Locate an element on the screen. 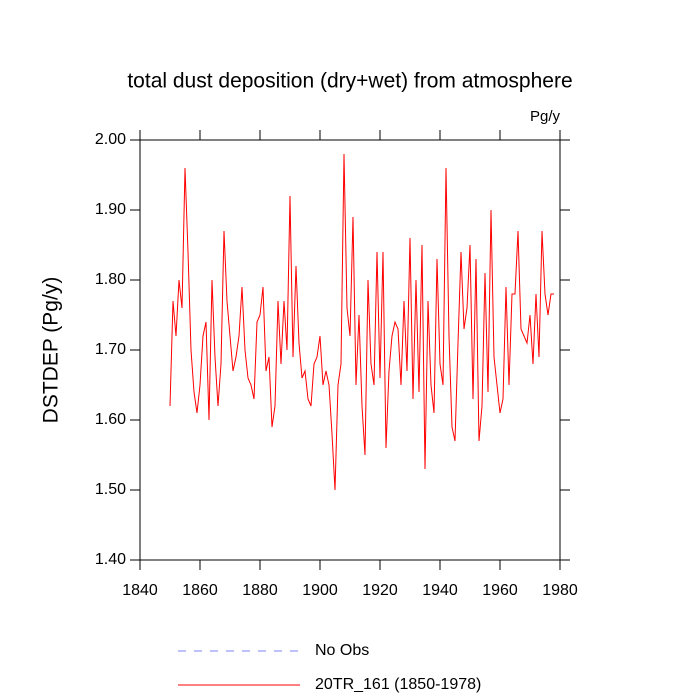 This screenshot has height=700, width=700. y-tick-label: 1.80 is located at coordinates (110, 279).